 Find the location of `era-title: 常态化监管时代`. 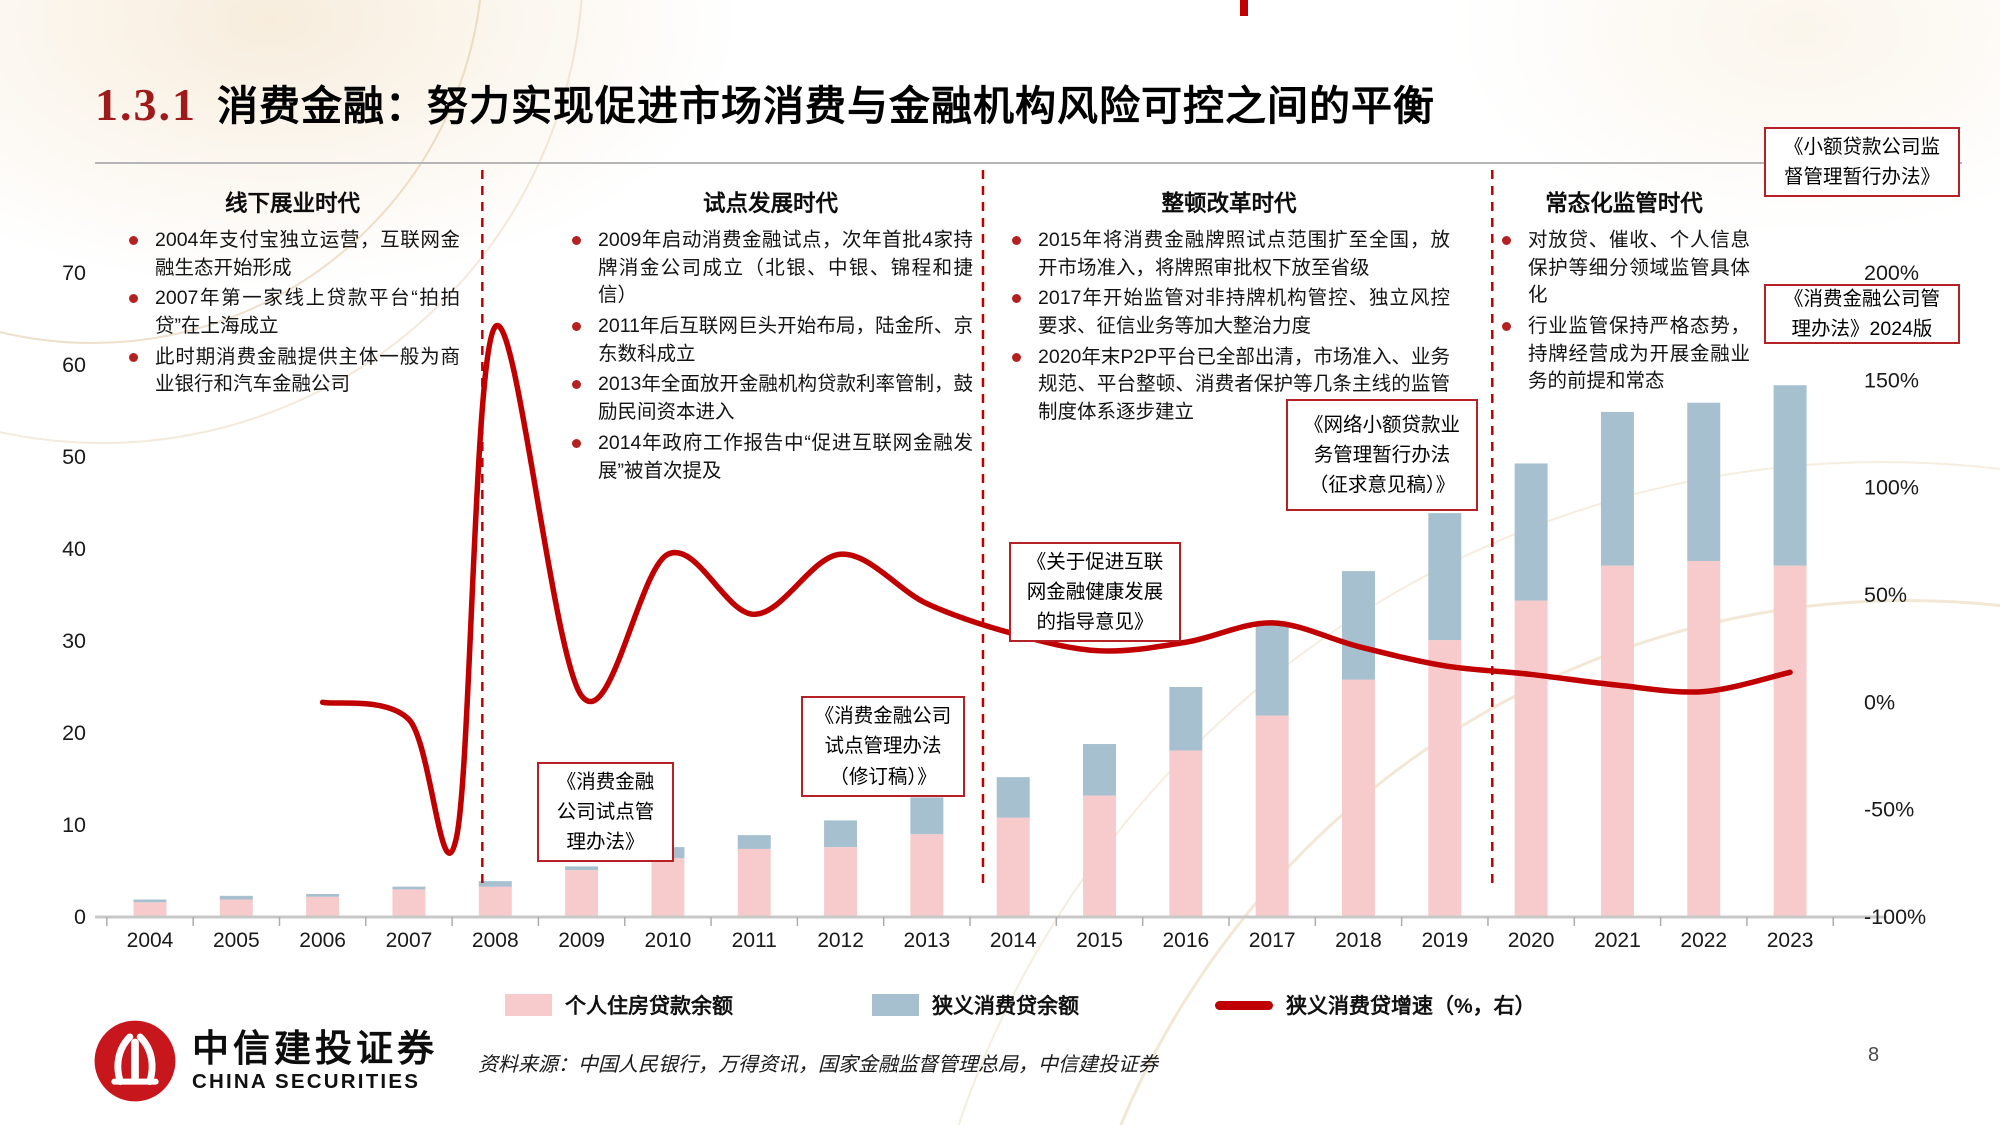

era-title: 常态化监管时代 is located at coordinates (1624, 203).